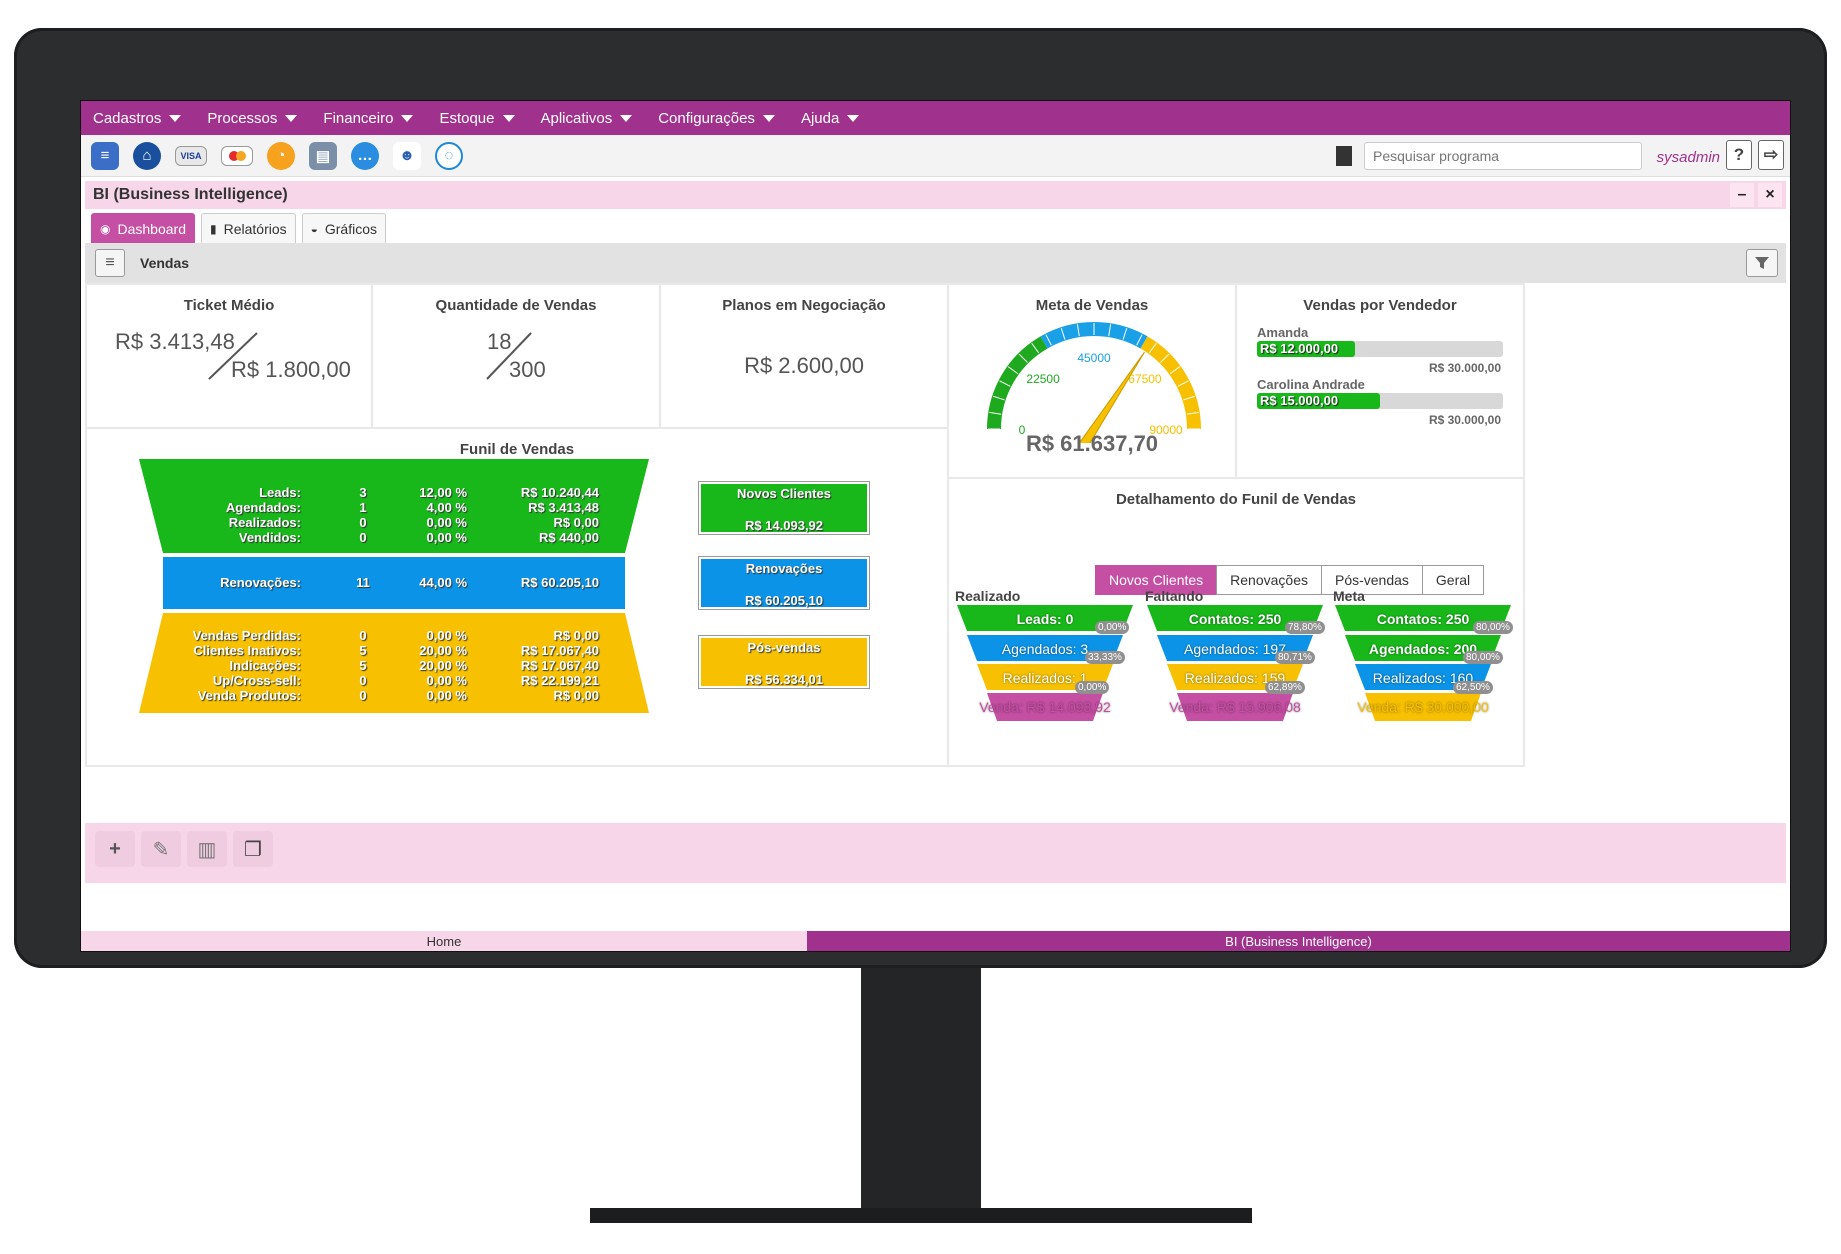 The width and height of the screenshot is (1841, 1254). What do you see at coordinates (820, 118) in the screenshot?
I see `menu-label: Ajuda` at bounding box center [820, 118].